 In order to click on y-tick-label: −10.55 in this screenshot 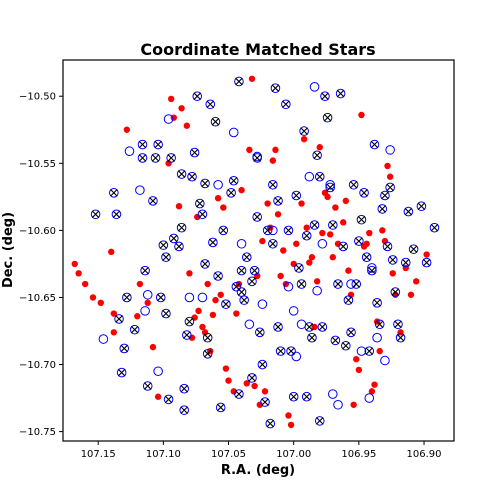, I will do `click(37, 164)`.